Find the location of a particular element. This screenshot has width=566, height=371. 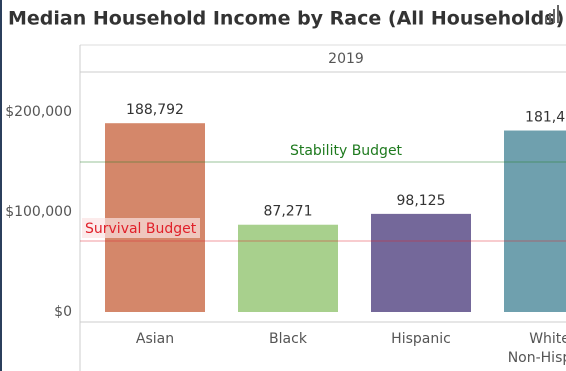

x-tick-label: White, Non-Hispanic is located at coordinates (537, 348).